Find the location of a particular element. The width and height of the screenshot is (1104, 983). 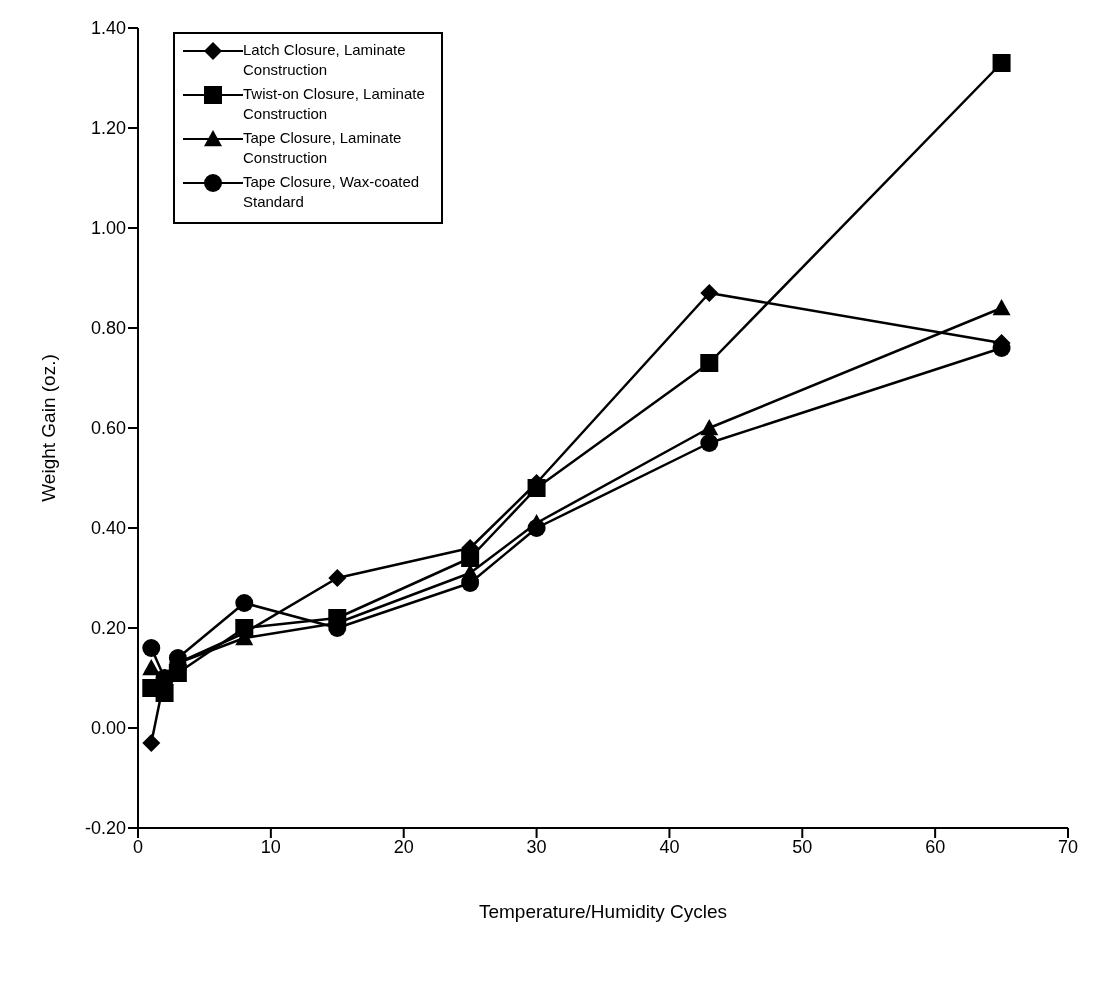

y-tick-label: 0.40 is located at coordinates (108, 528).